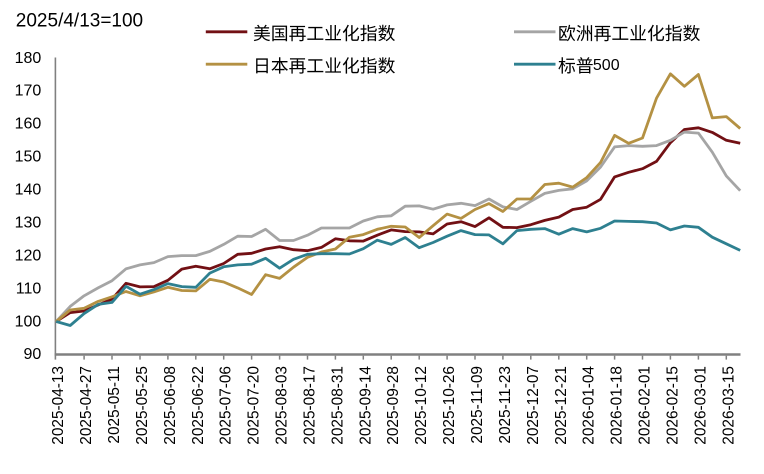 The width and height of the screenshot is (764, 474). What do you see at coordinates (477, 405) in the screenshot?
I see `svg-text: 2025-11-09` at bounding box center [477, 405].